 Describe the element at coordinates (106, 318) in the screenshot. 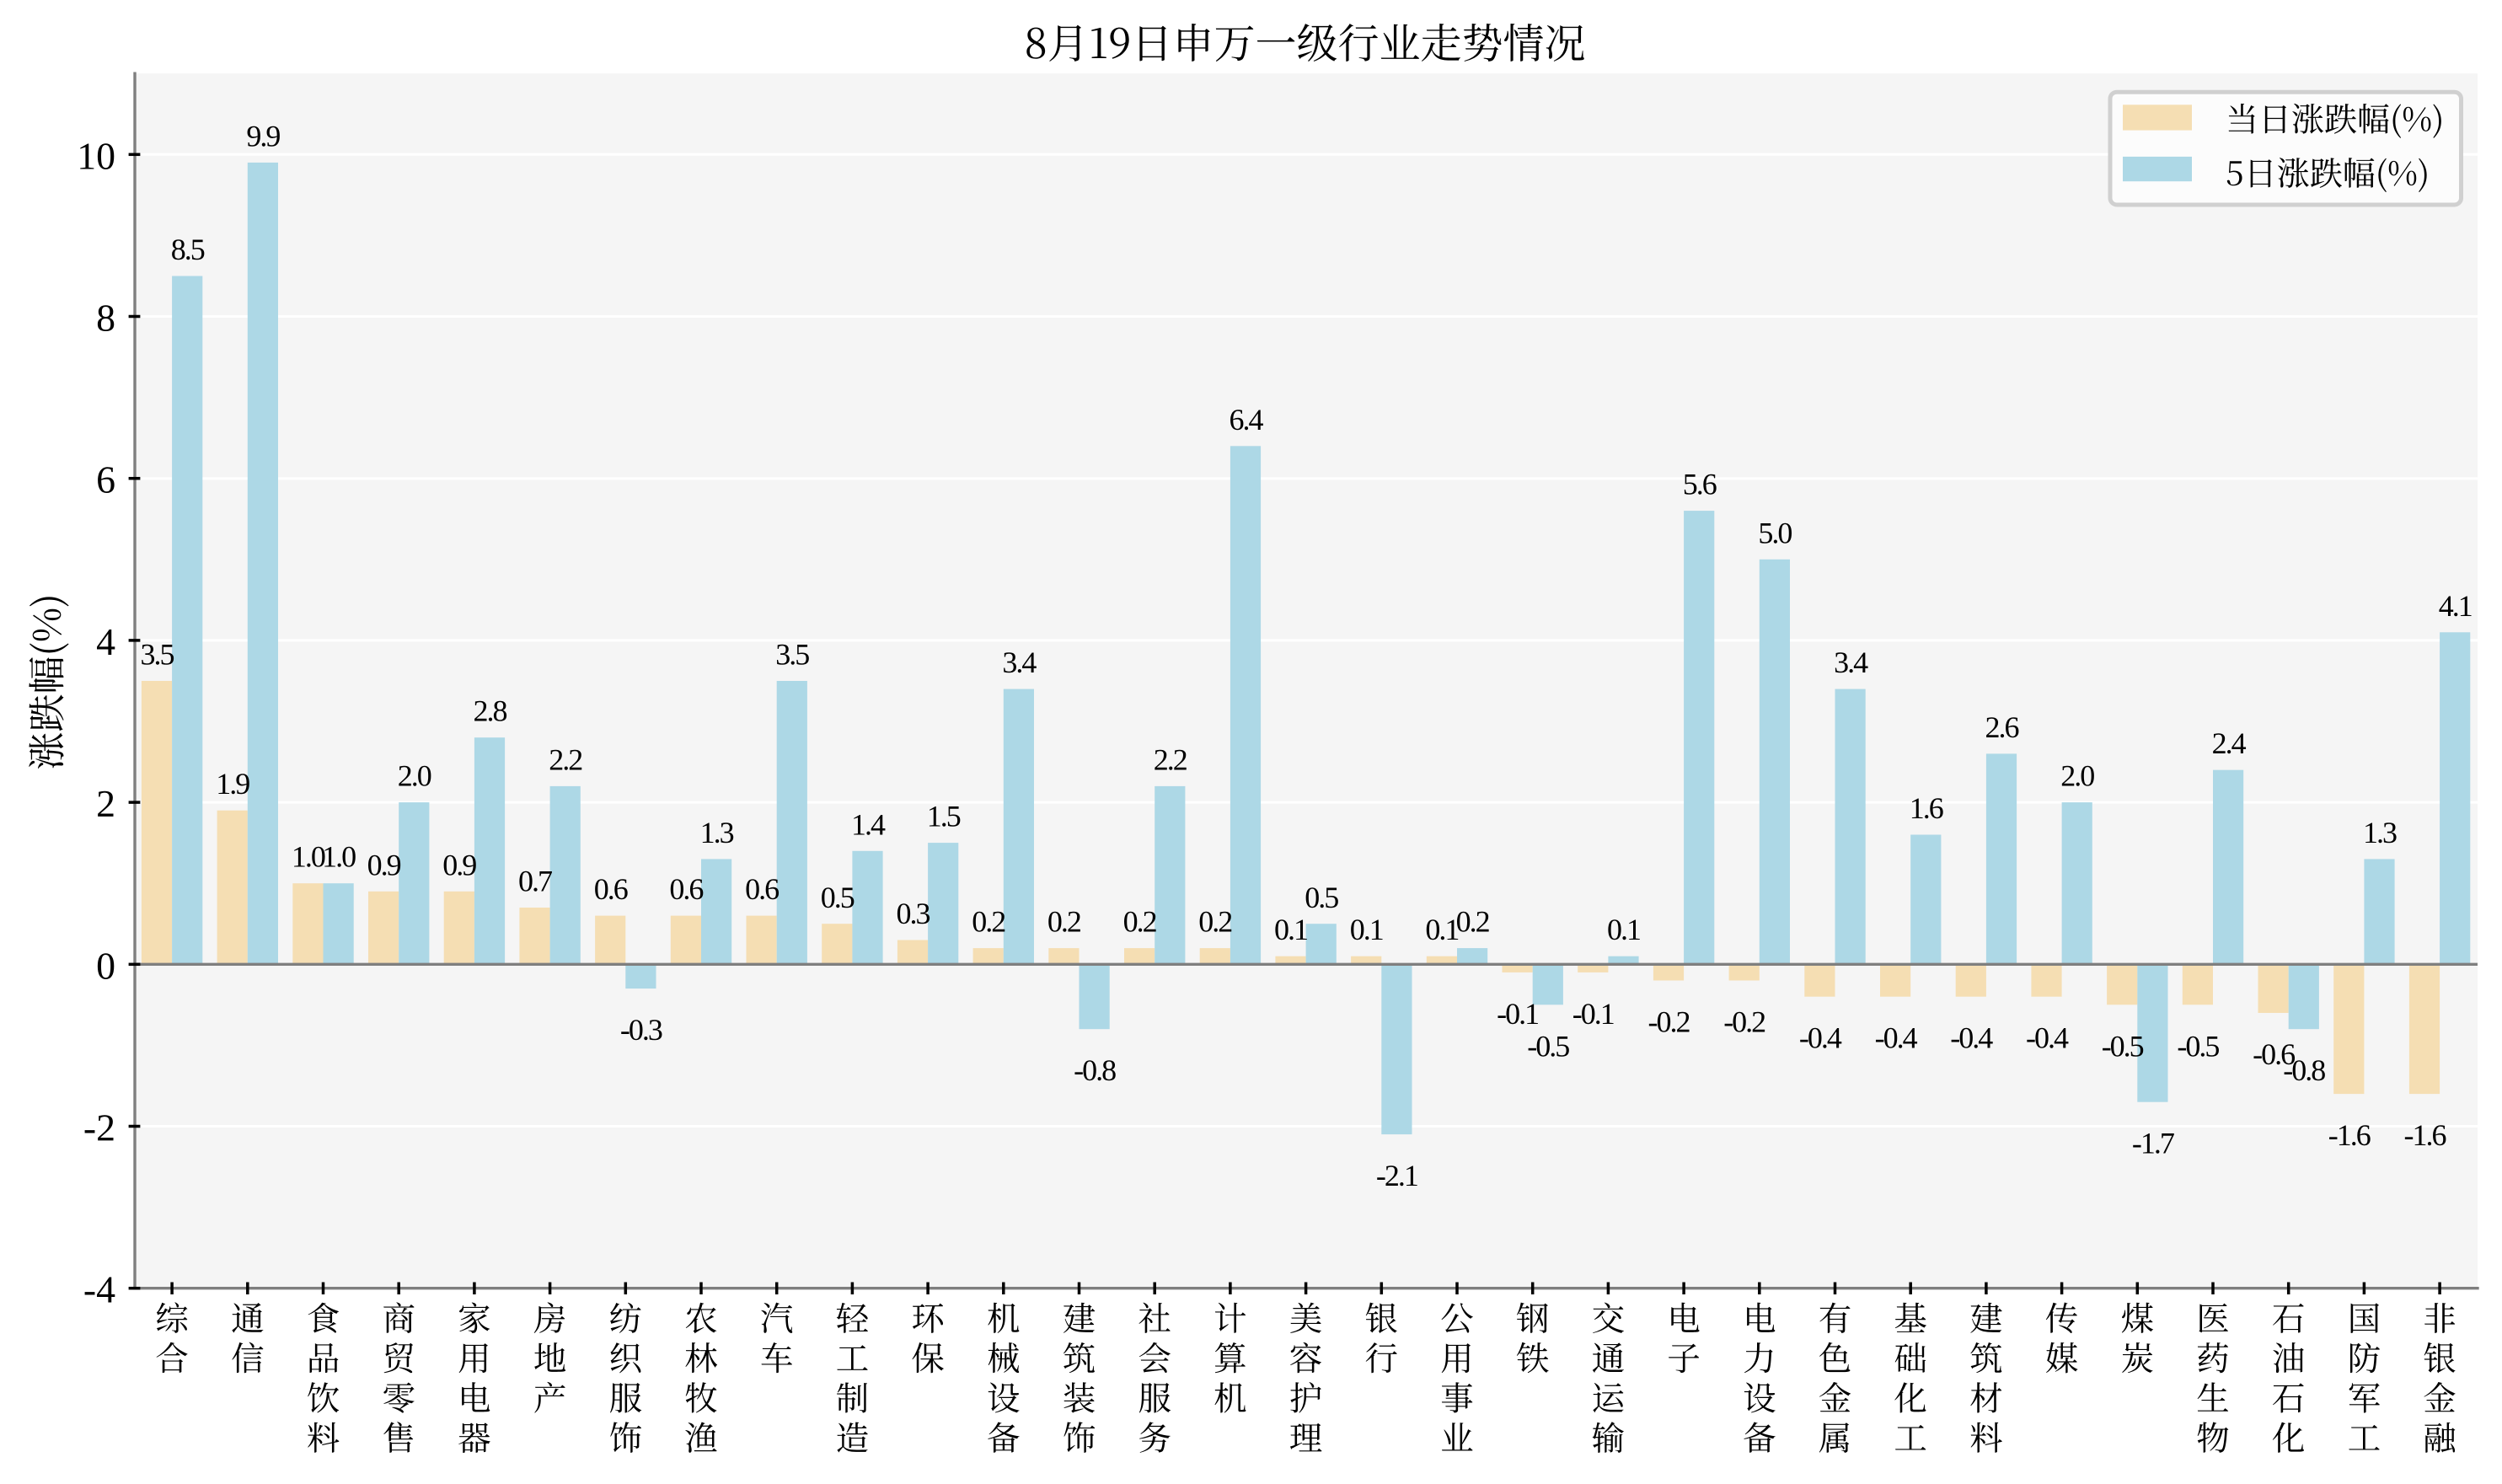

I see `svg-text: 8` at that location.